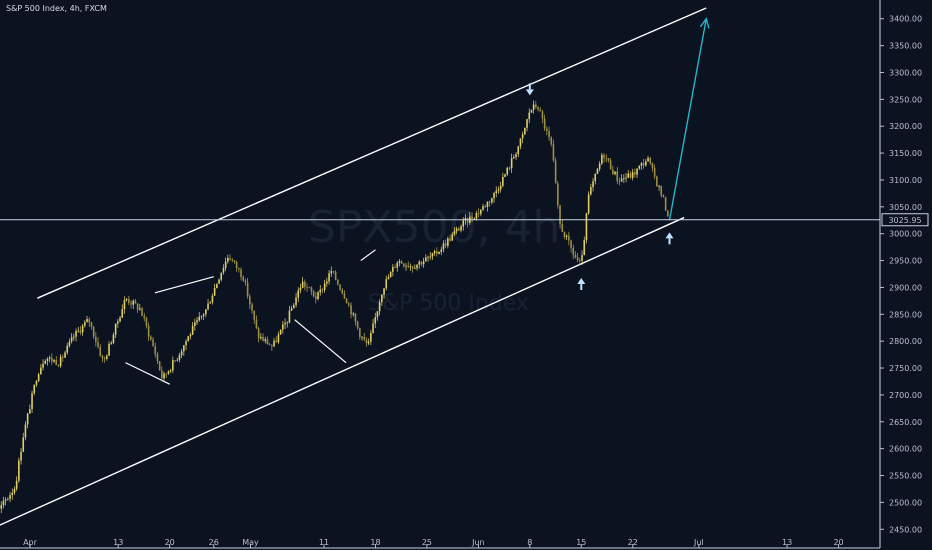 The image size is (932, 550). I want to click on x-tick-label: 18, so click(375, 542).